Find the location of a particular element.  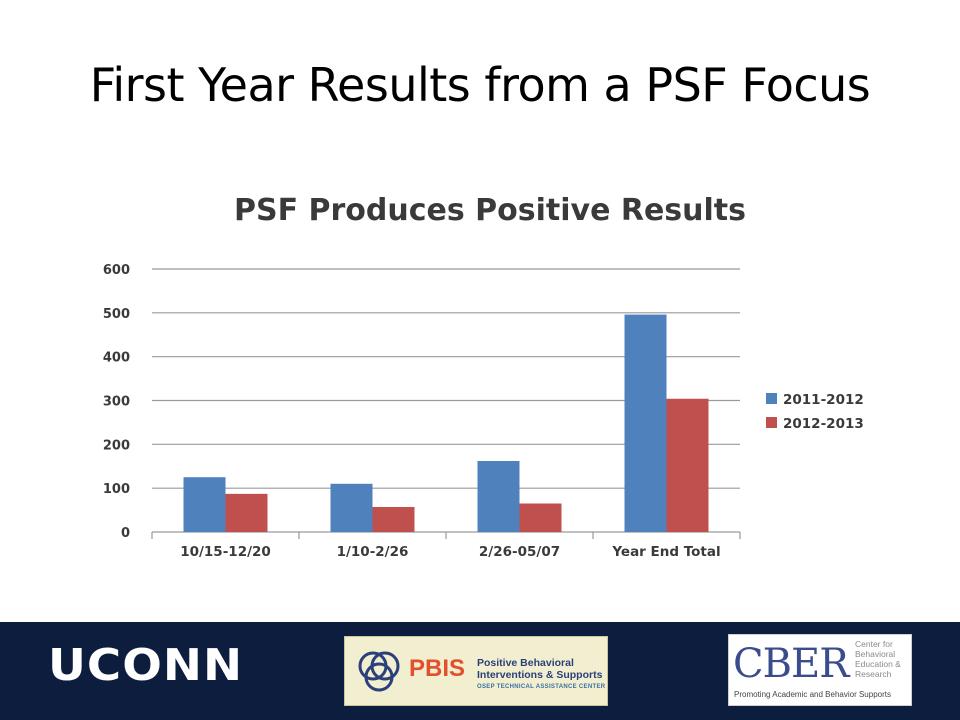

bar-2012-2013-1/10-2/26 is located at coordinates (393, 519).